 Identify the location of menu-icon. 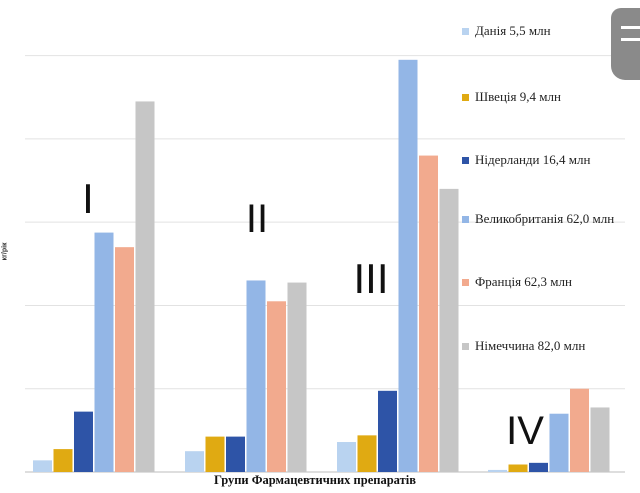
(625, 44).